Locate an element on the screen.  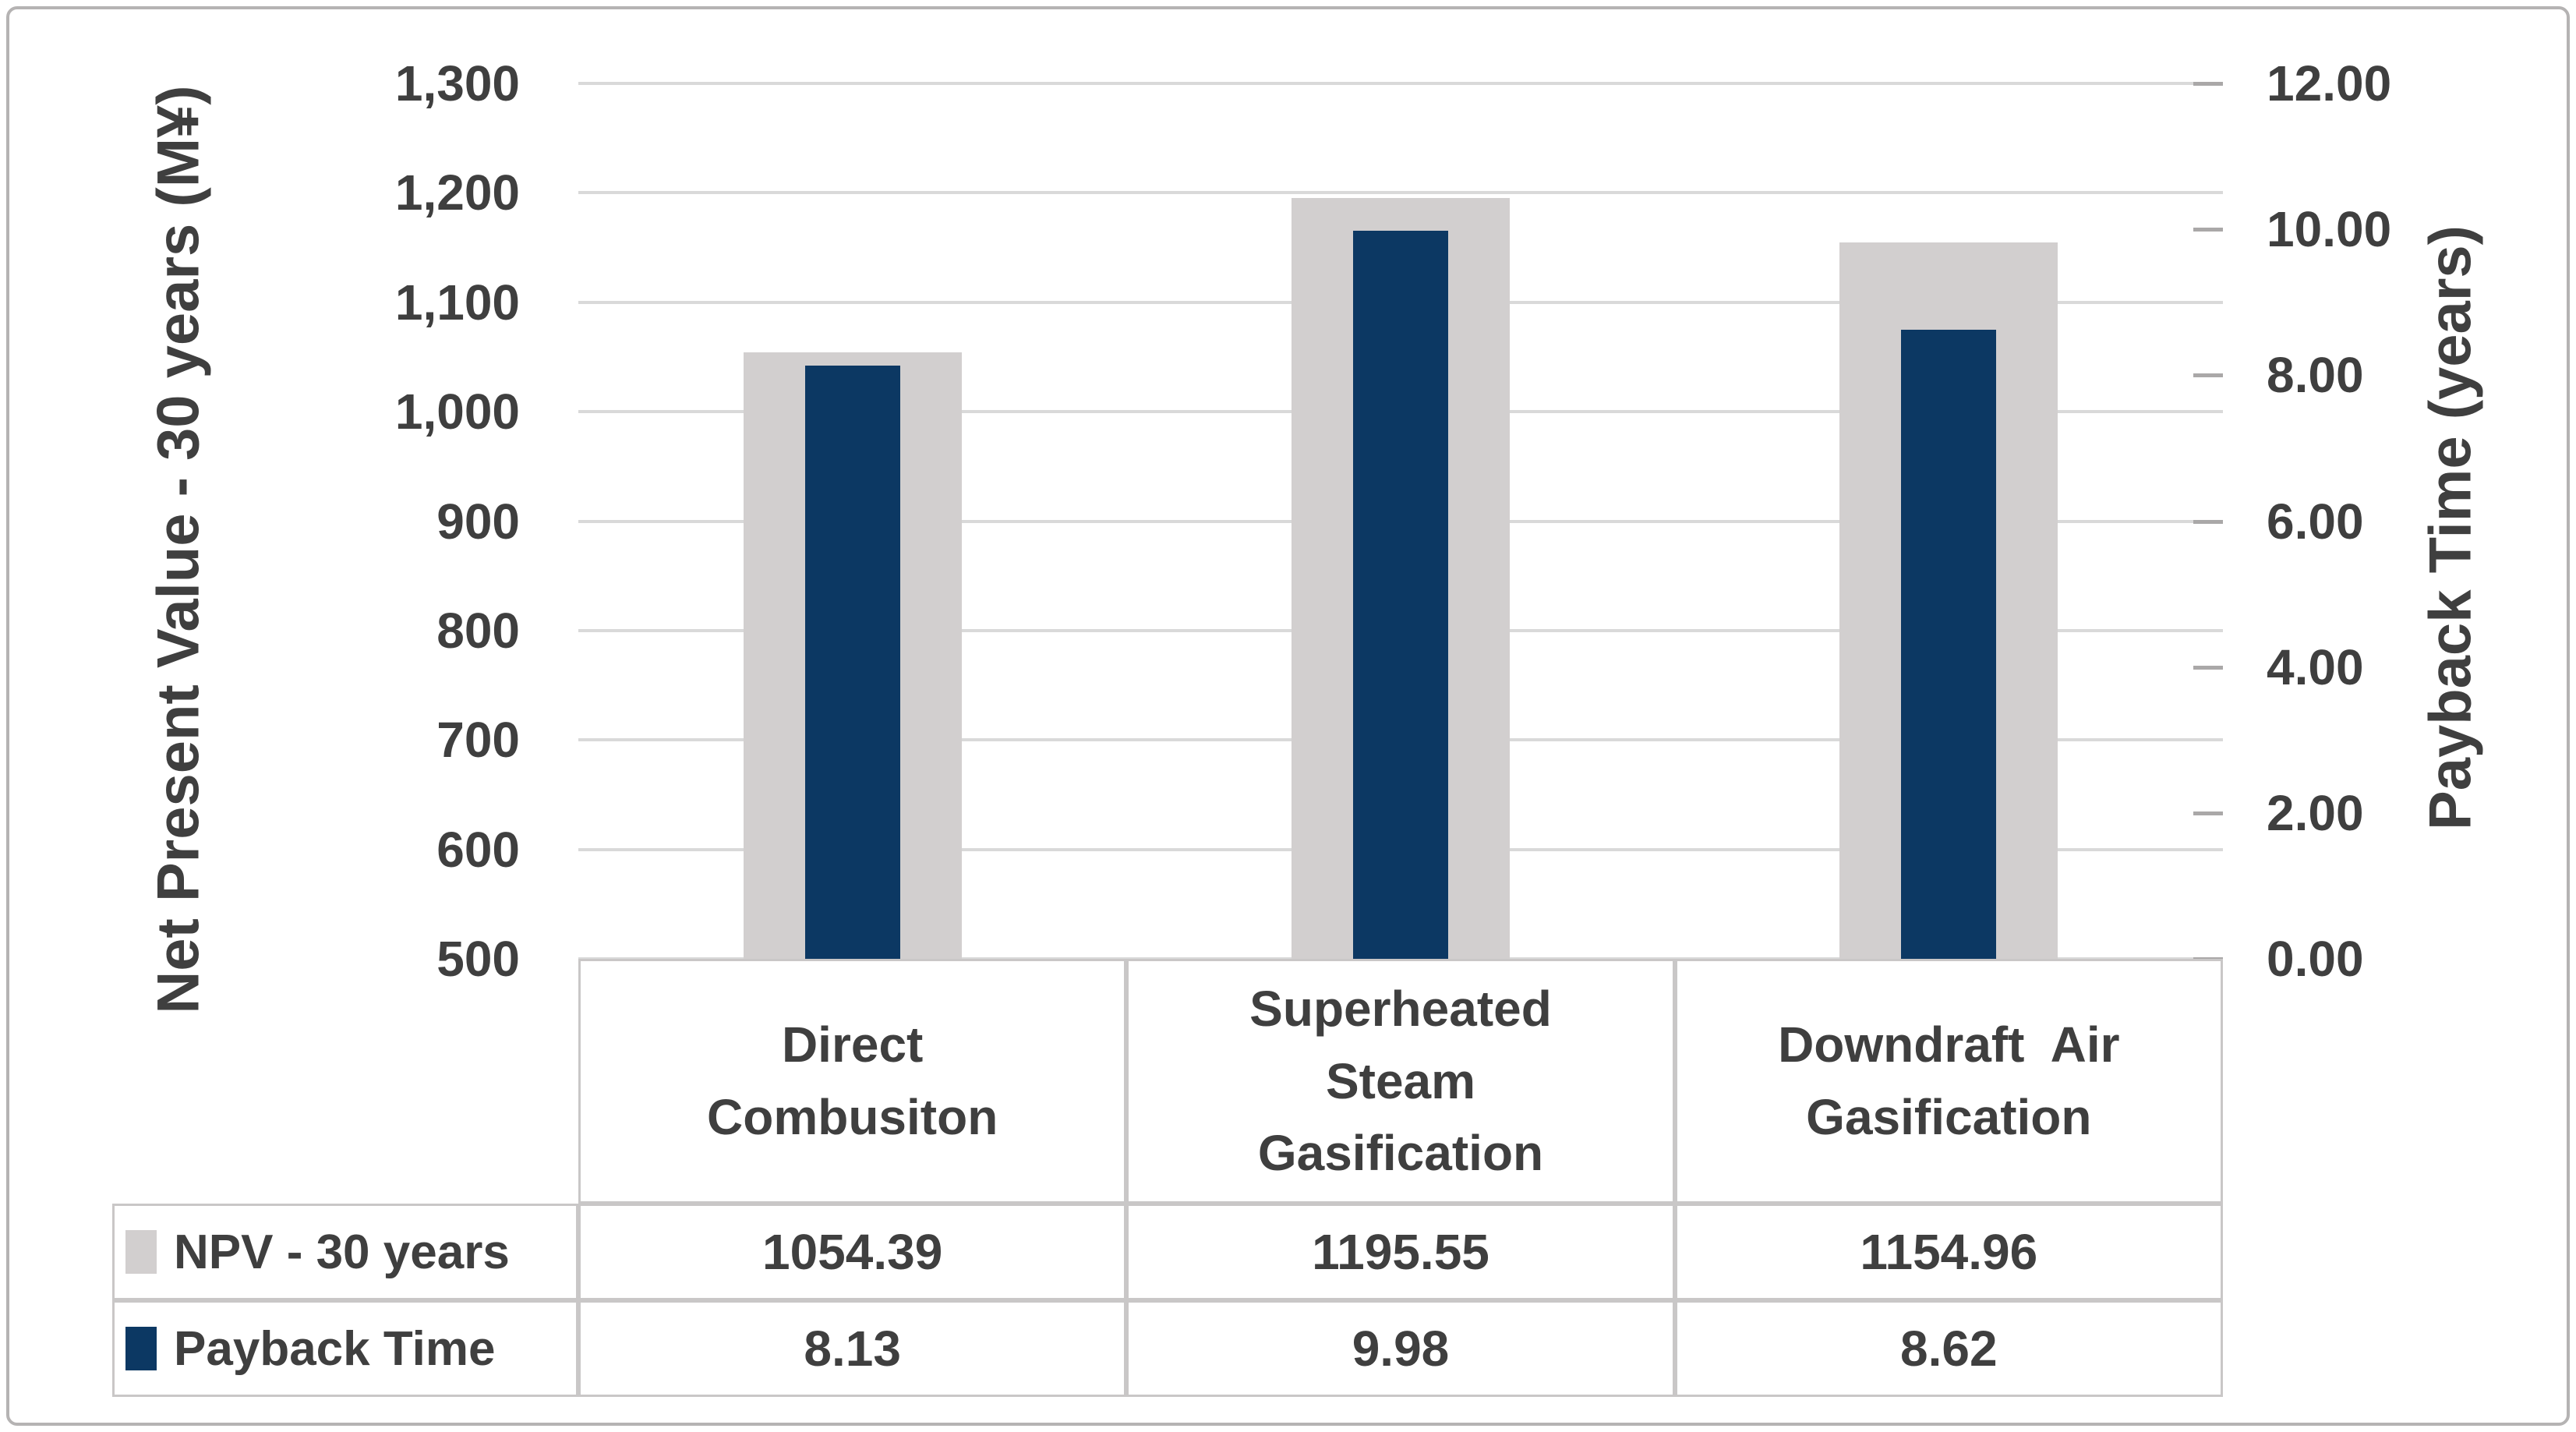
left-tick-label: 1,300 is located at coordinates (457, 83).